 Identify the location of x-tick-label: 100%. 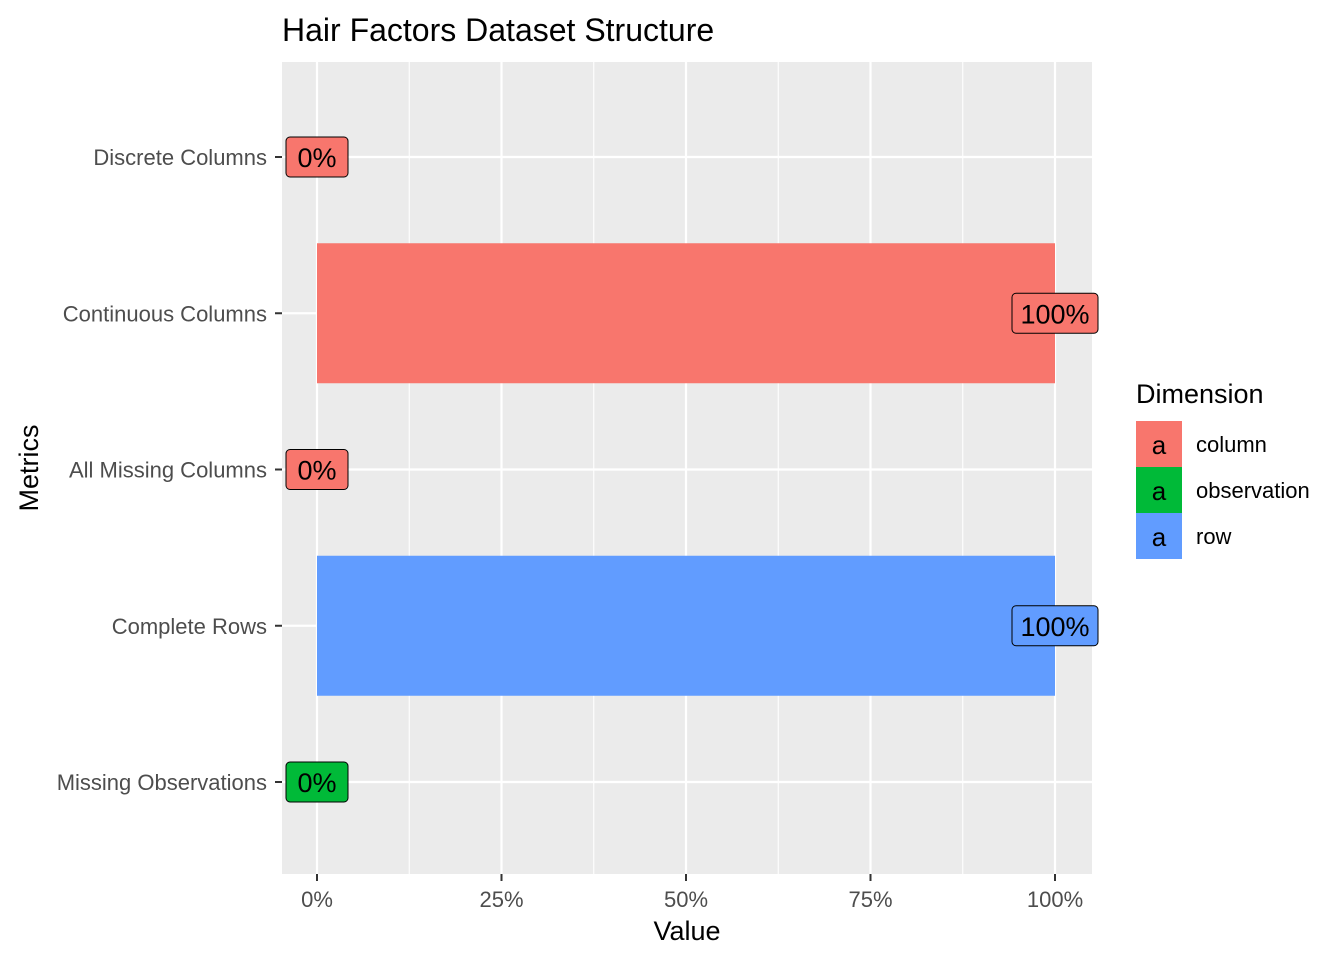
(1055, 899).